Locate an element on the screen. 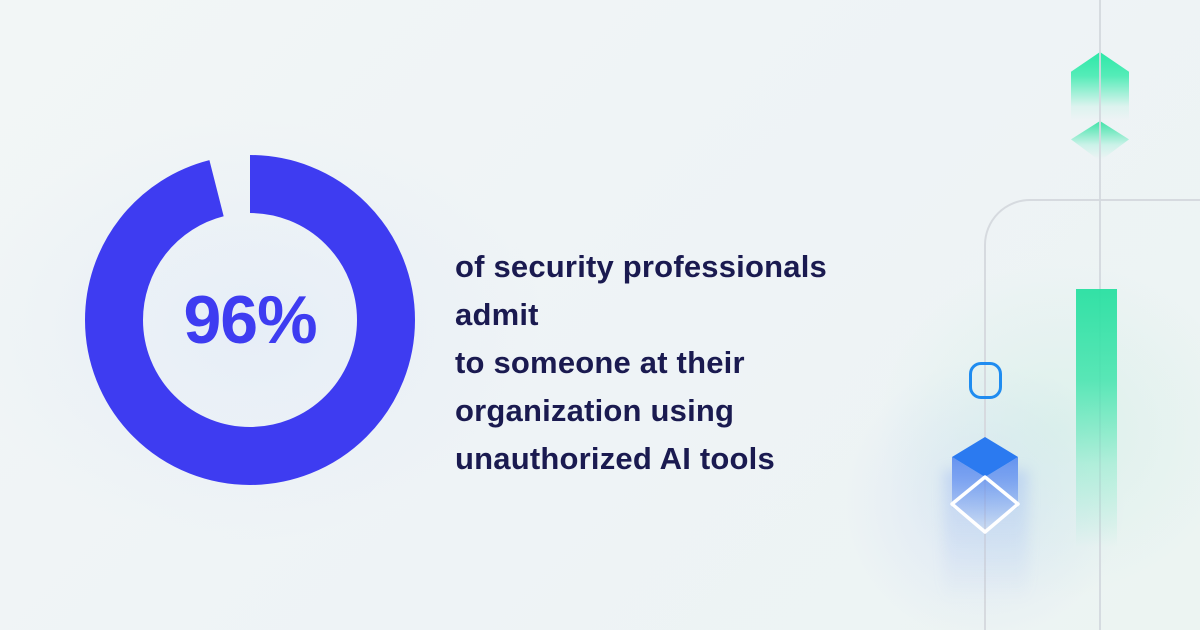 This screenshot has width=1200, height=630. cube-top-face is located at coordinates (985, 457).